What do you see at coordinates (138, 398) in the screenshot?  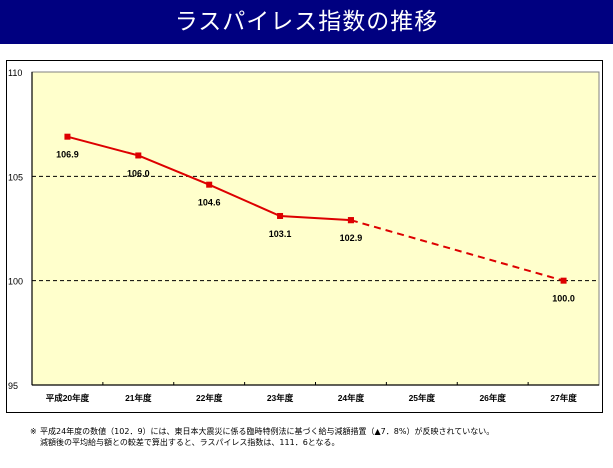 I see `x-tick-label: 21年度` at bounding box center [138, 398].